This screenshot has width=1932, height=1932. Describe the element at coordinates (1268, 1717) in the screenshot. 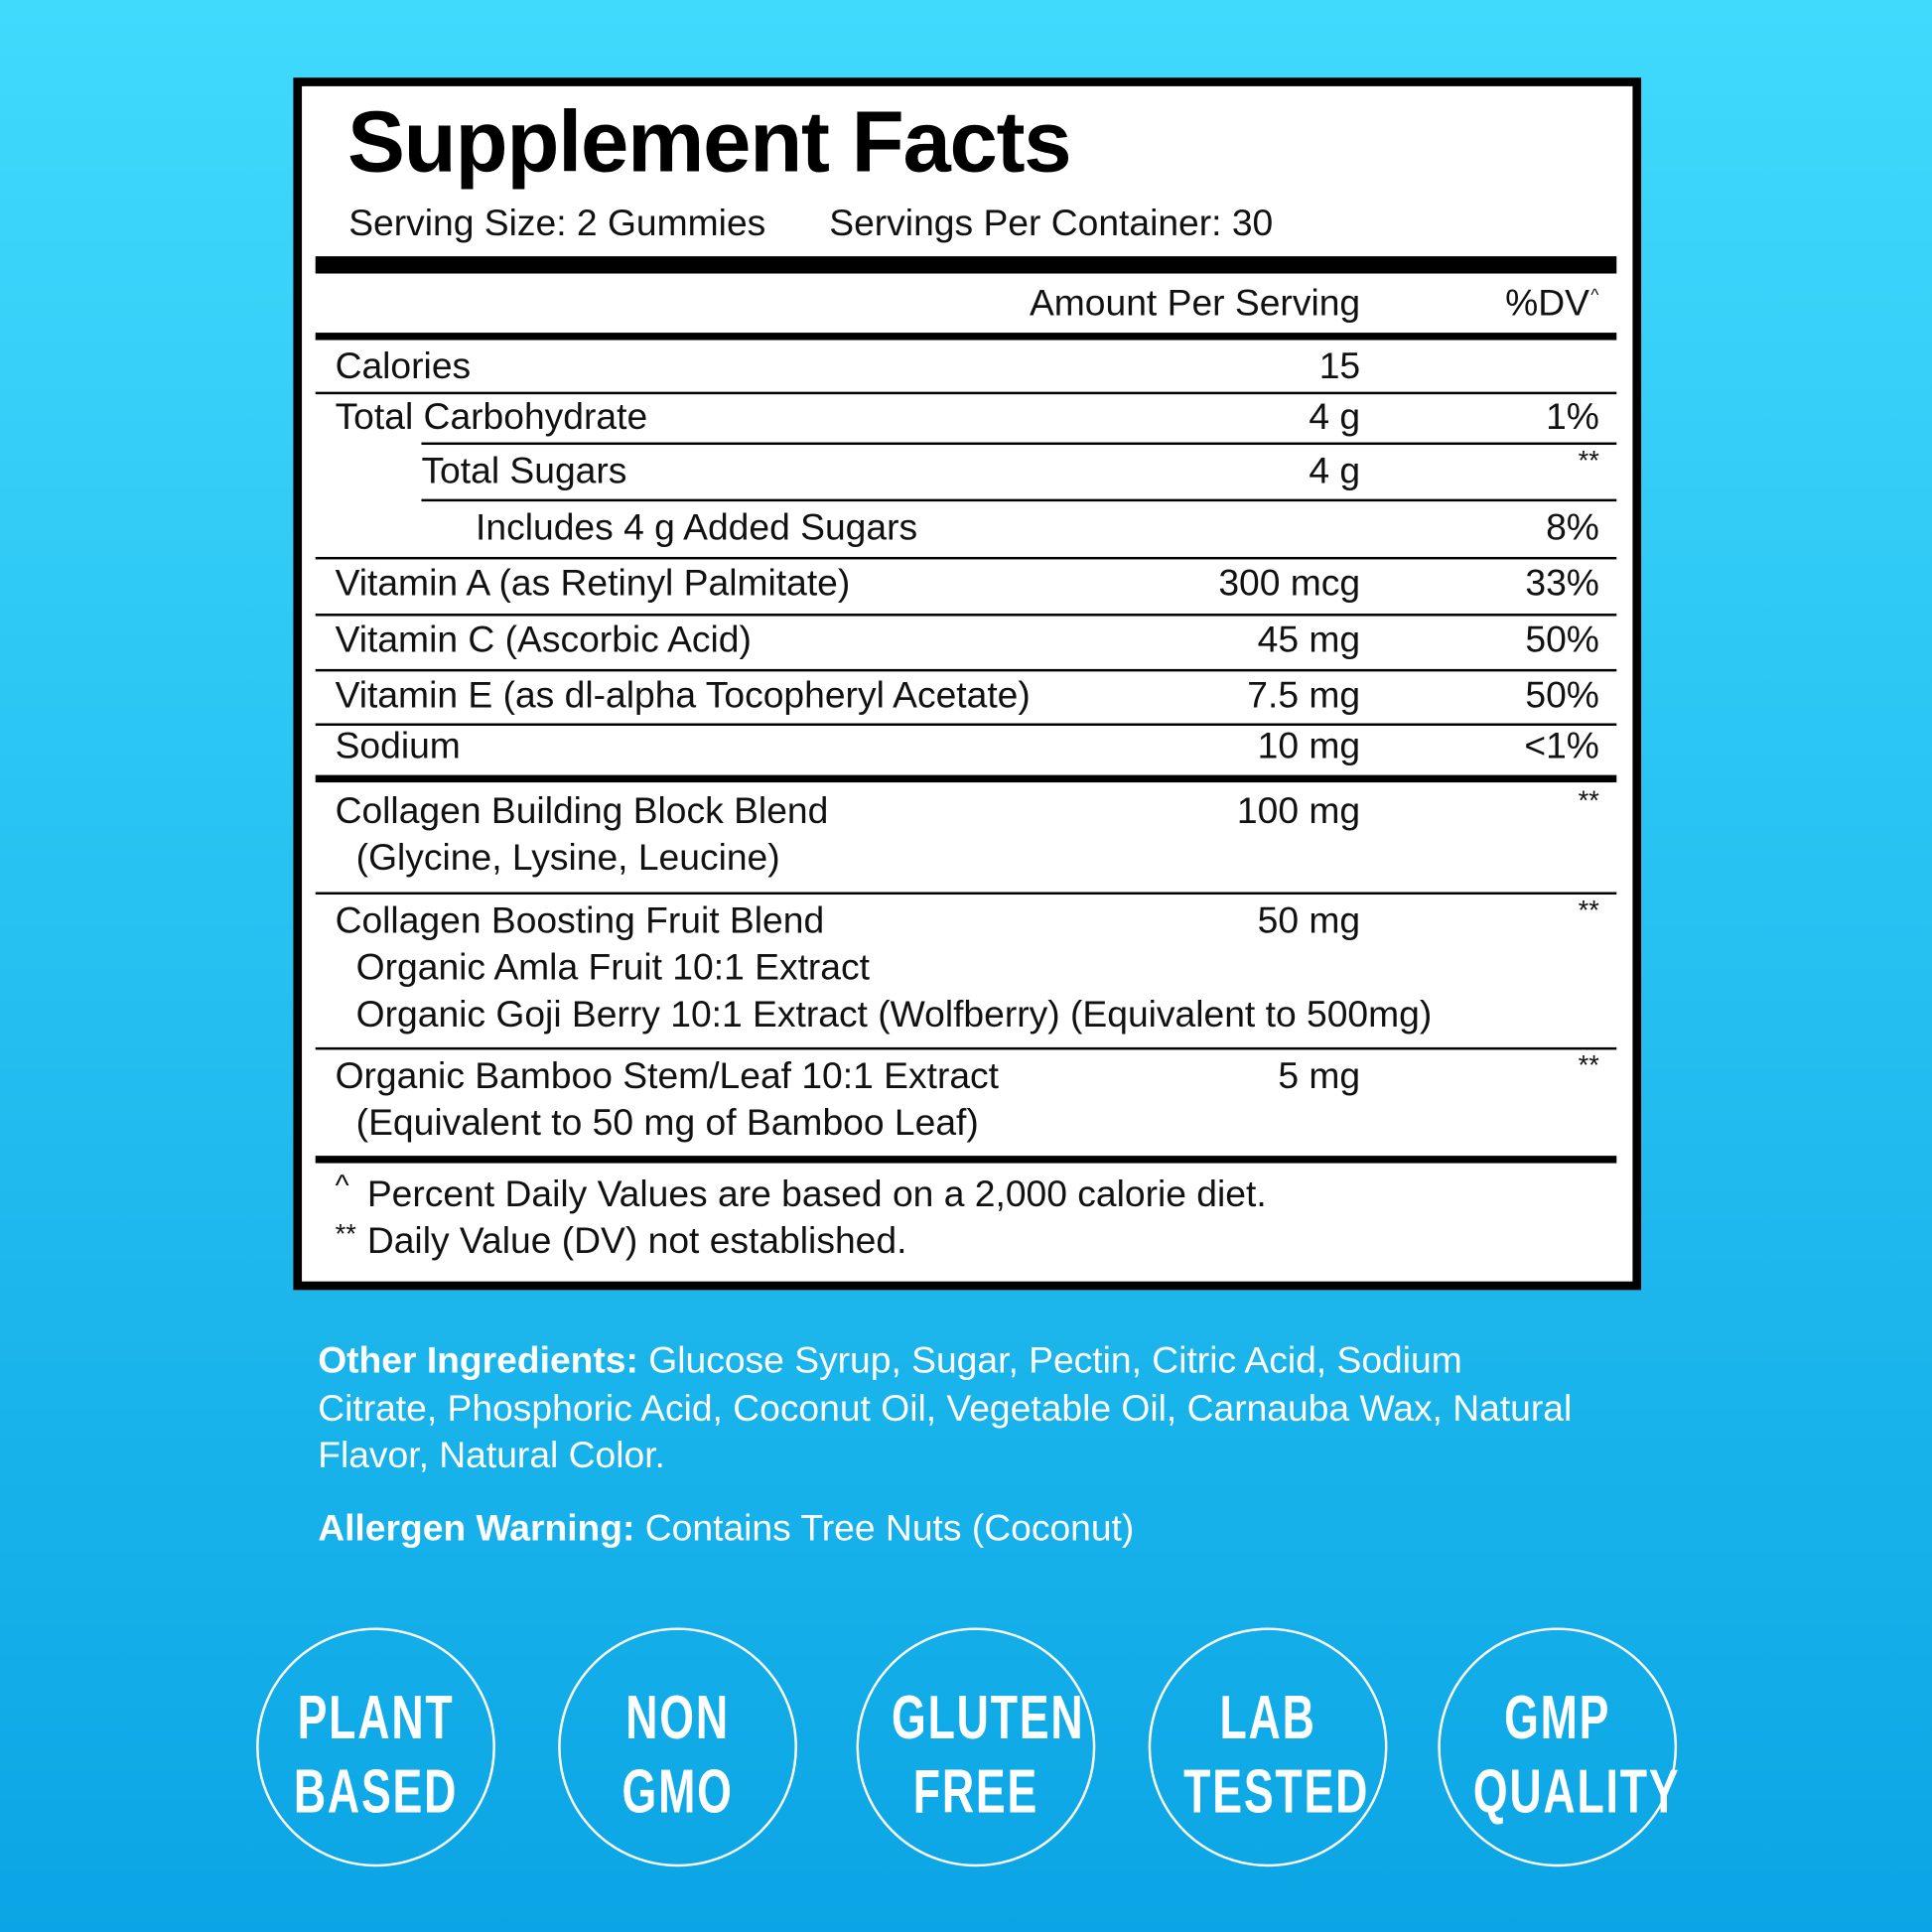

I see `badge-text: LAB` at that location.